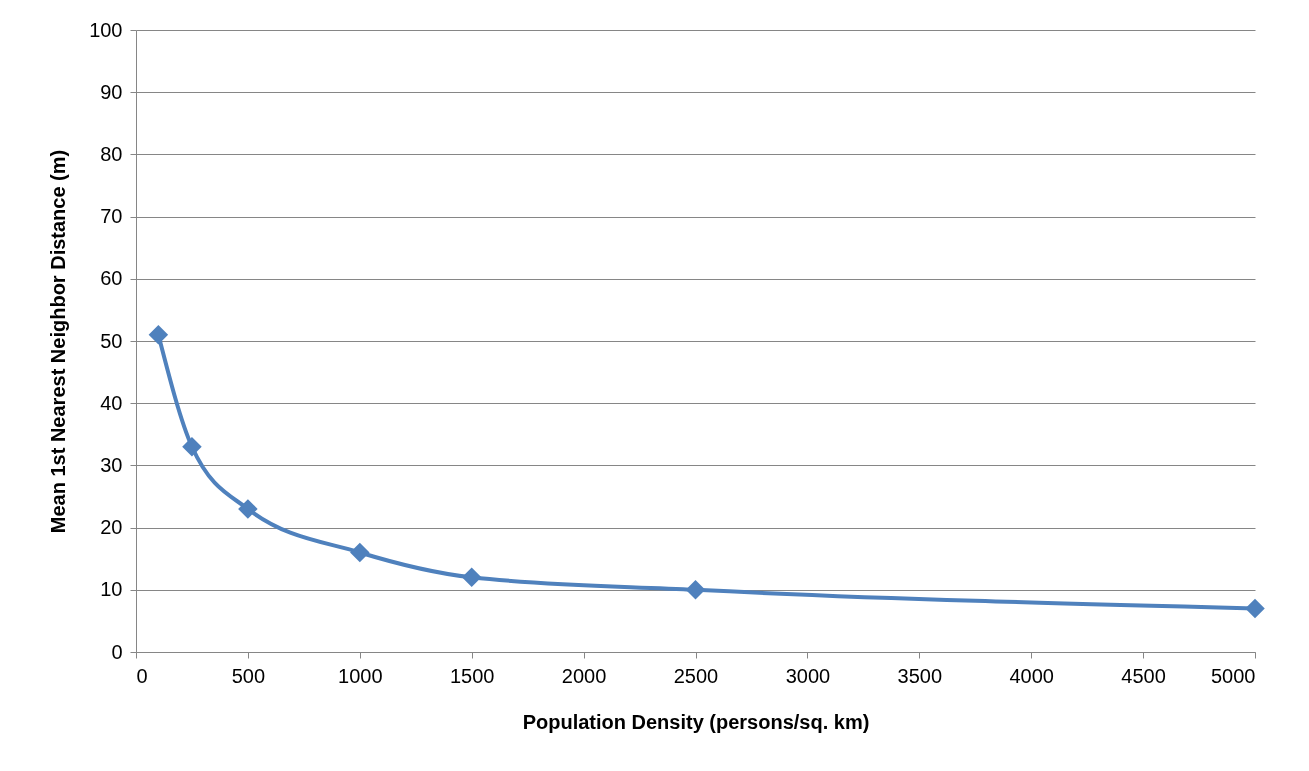  I want to click on x-tick-label: 3000, so click(808, 675).